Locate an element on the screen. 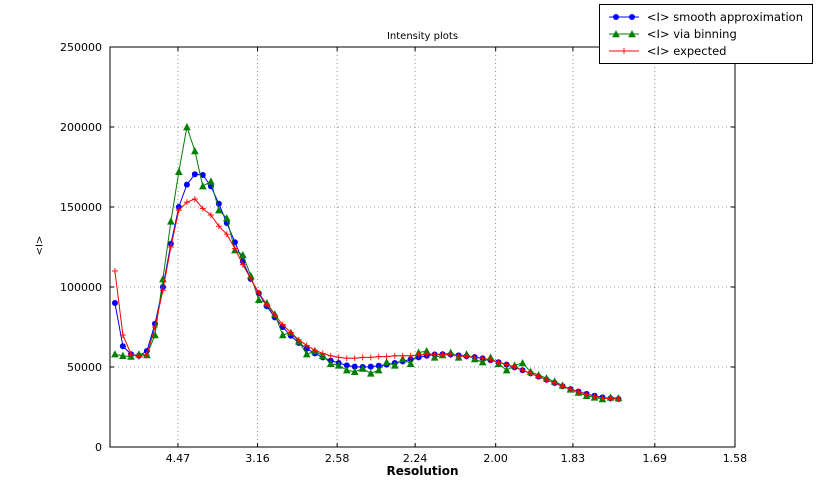 This screenshot has height=492, width=817. x-tick-label: 4.47 is located at coordinates (178, 458).